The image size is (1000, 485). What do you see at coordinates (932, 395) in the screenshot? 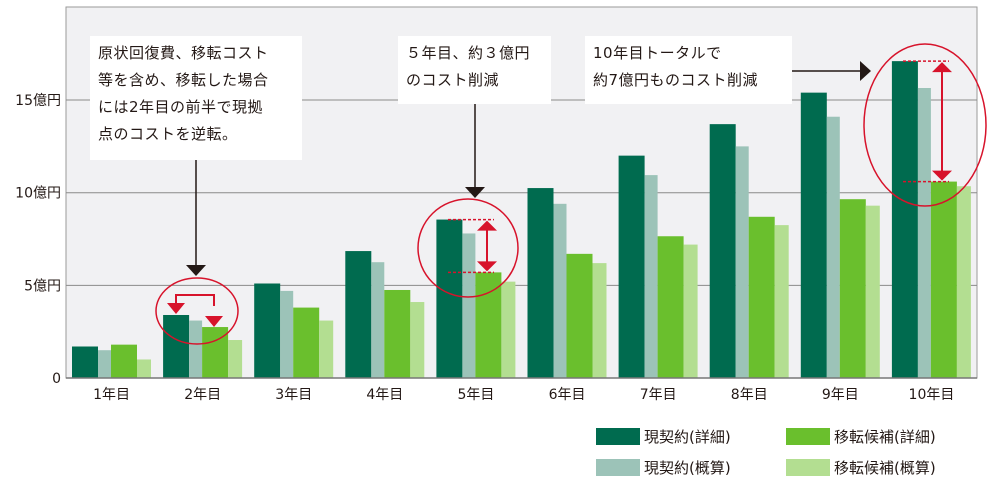
I see `x-tick-label: 10年目` at bounding box center [932, 395].